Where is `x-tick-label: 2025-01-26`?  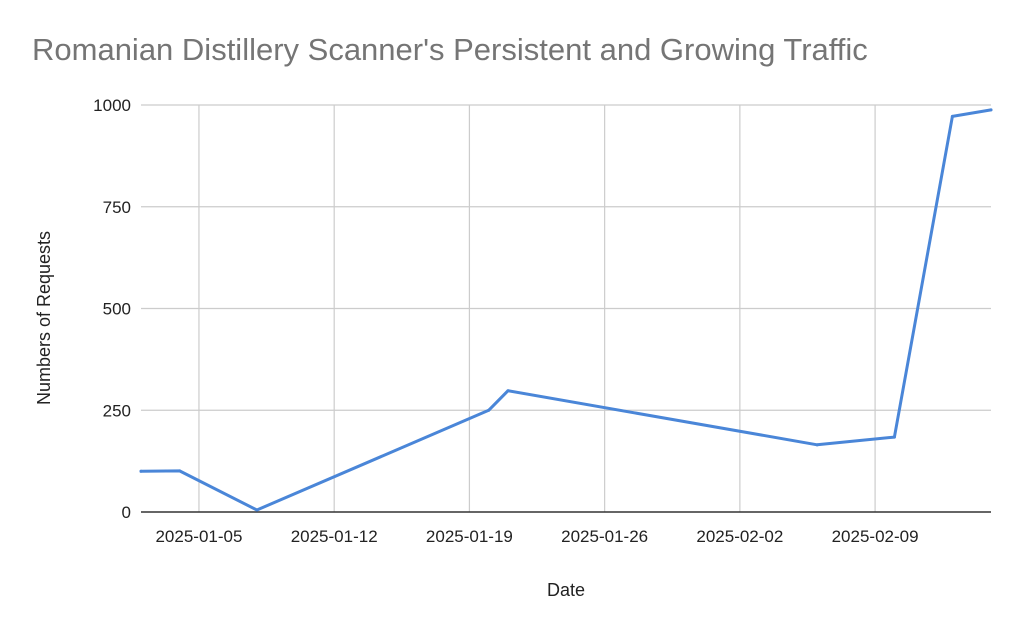
x-tick-label: 2025-01-26 is located at coordinates (604, 536).